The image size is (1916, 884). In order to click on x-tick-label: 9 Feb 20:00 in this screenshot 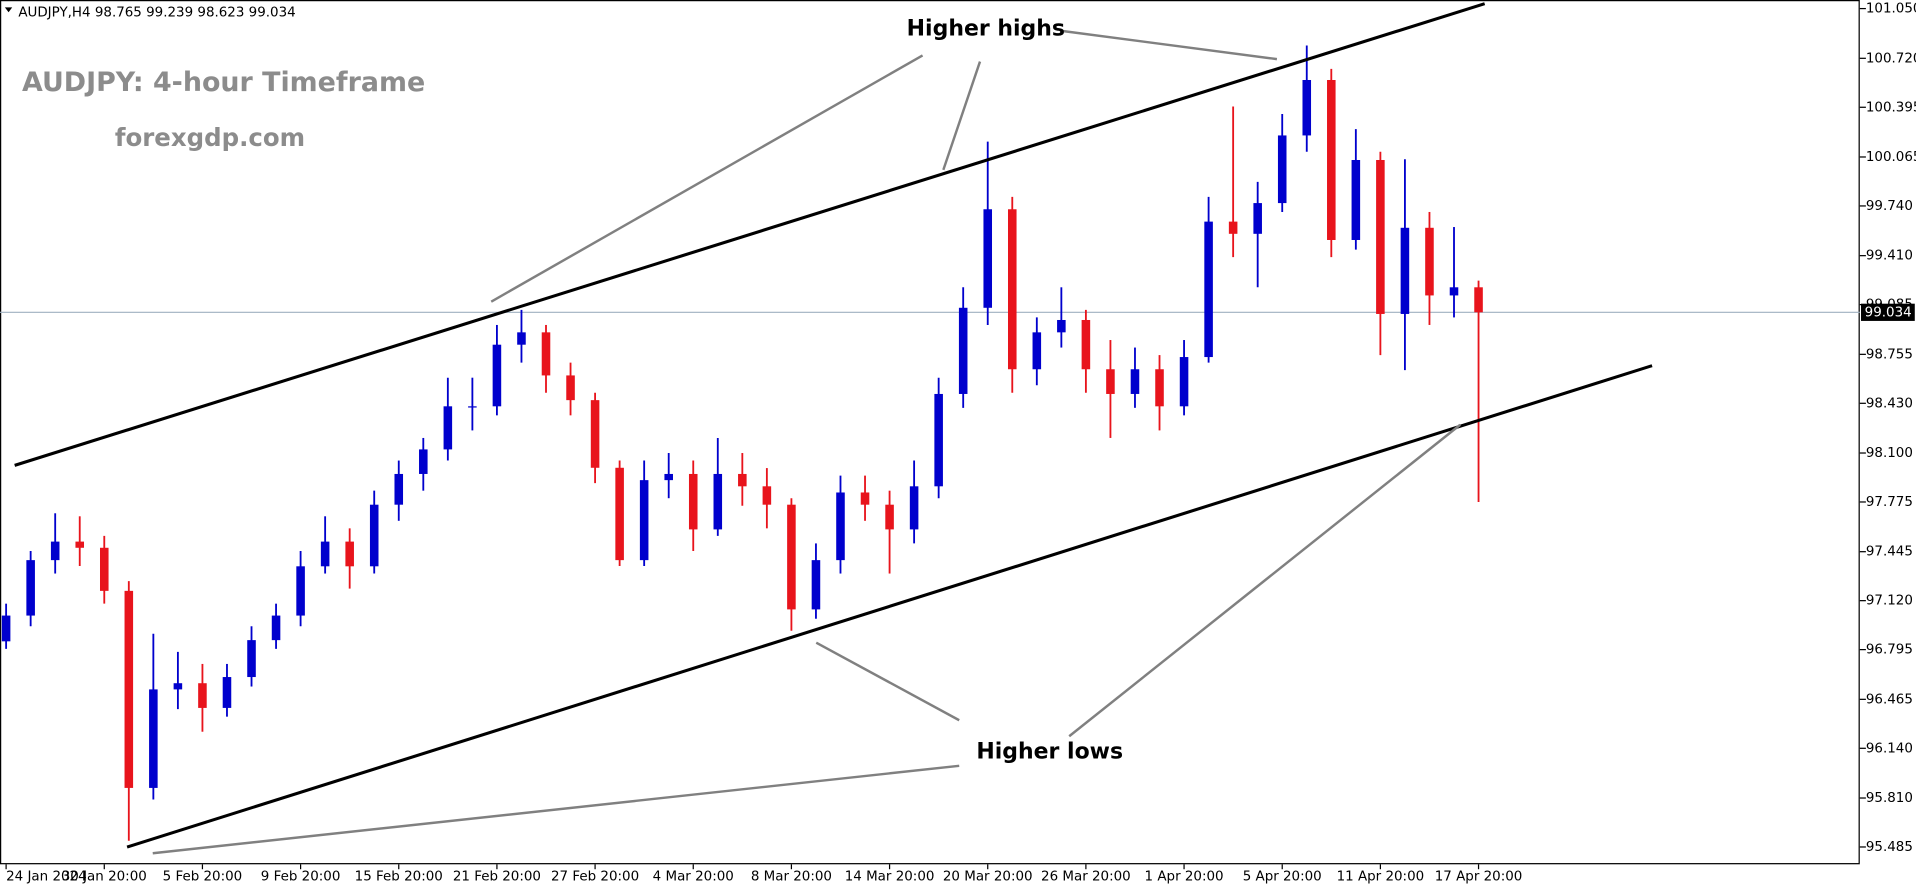, I will do `click(301, 876)`.